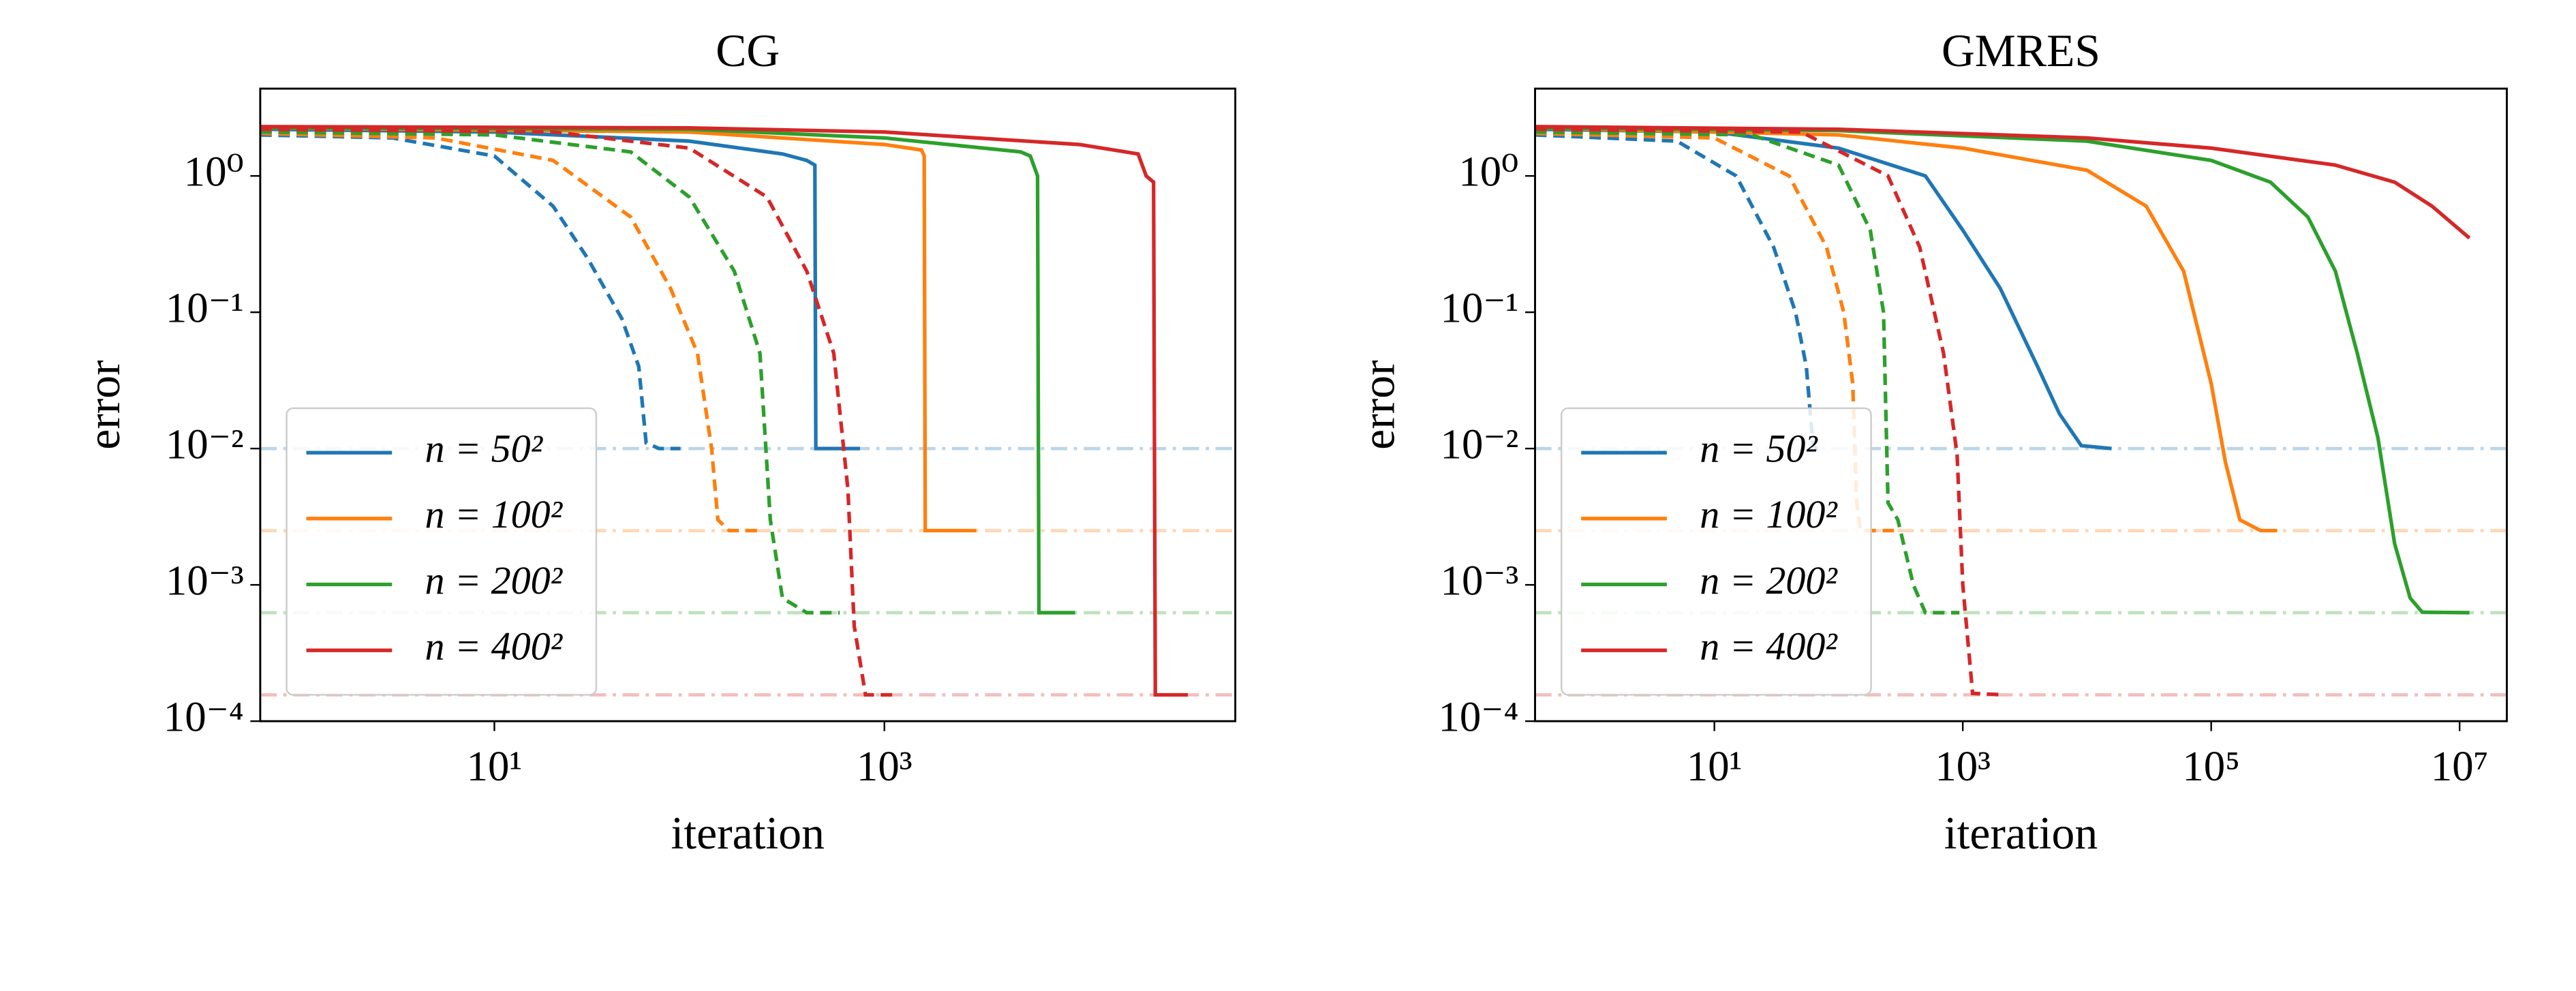  Describe the element at coordinates (2211, 766) in the screenshot. I see `x-tick-label: 10⁵` at that location.